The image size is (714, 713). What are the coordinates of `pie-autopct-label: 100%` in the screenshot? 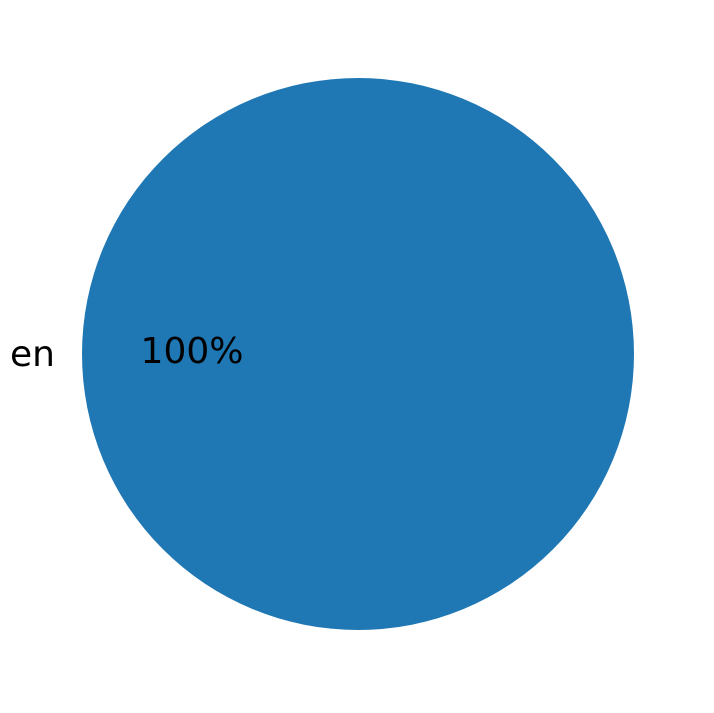 It's located at (192, 351).